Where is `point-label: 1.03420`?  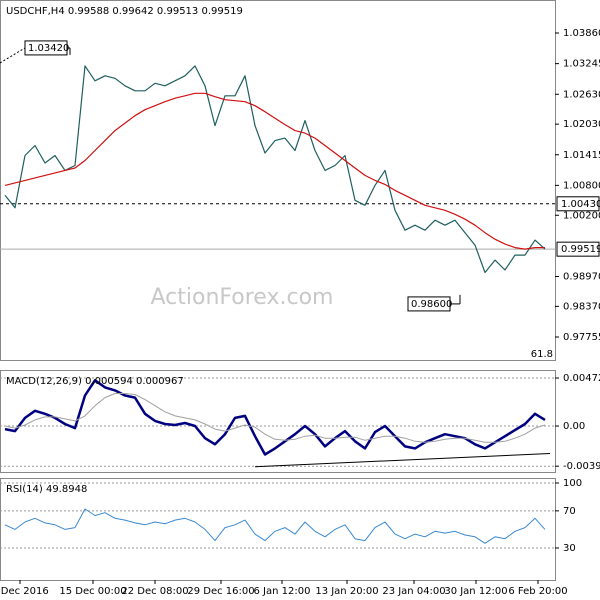 point-label: 1.03420 is located at coordinates (48, 48).